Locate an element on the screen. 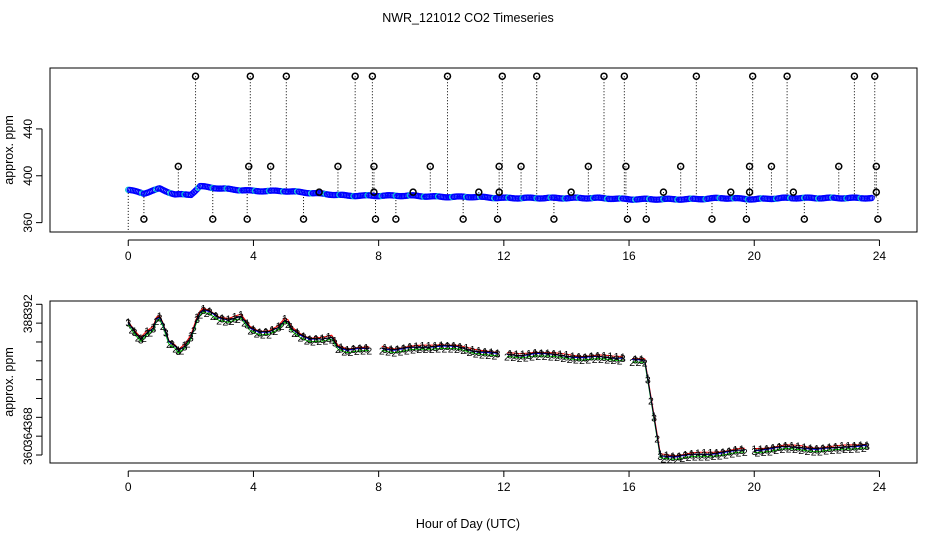 Image resolution: width=936 pixels, height=540 pixels. x-axis-label: Hour of Day (UTC) is located at coordinates (468, 524).